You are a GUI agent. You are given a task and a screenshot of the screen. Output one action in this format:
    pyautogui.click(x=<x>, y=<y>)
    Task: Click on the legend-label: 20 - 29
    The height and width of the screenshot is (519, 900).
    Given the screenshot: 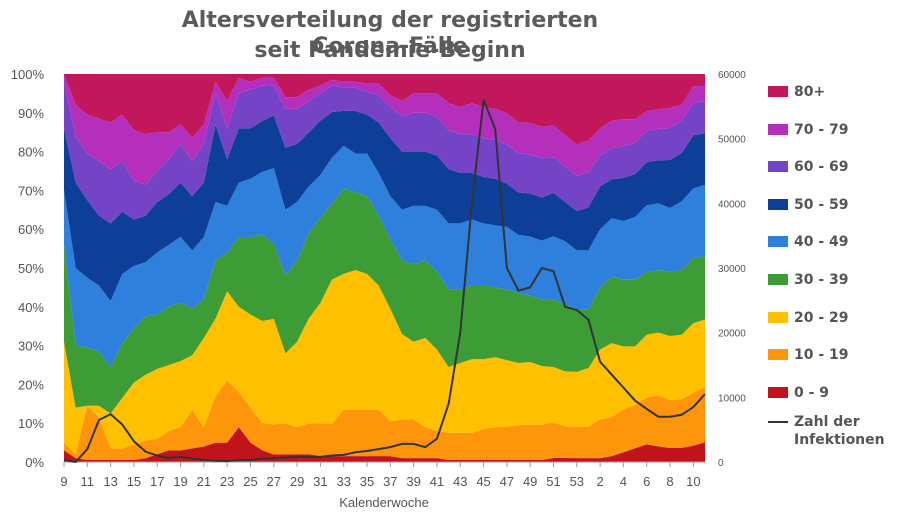 What is the action you would take?
    pyautogui.click(x=821, y=317)
    